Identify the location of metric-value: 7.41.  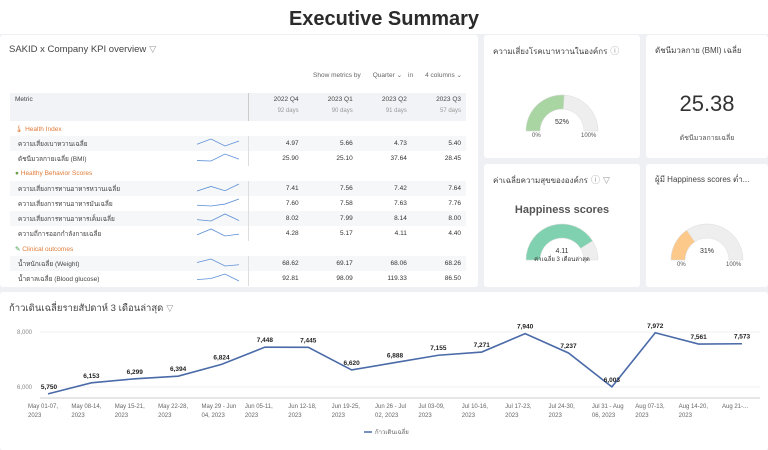
(276, 188).